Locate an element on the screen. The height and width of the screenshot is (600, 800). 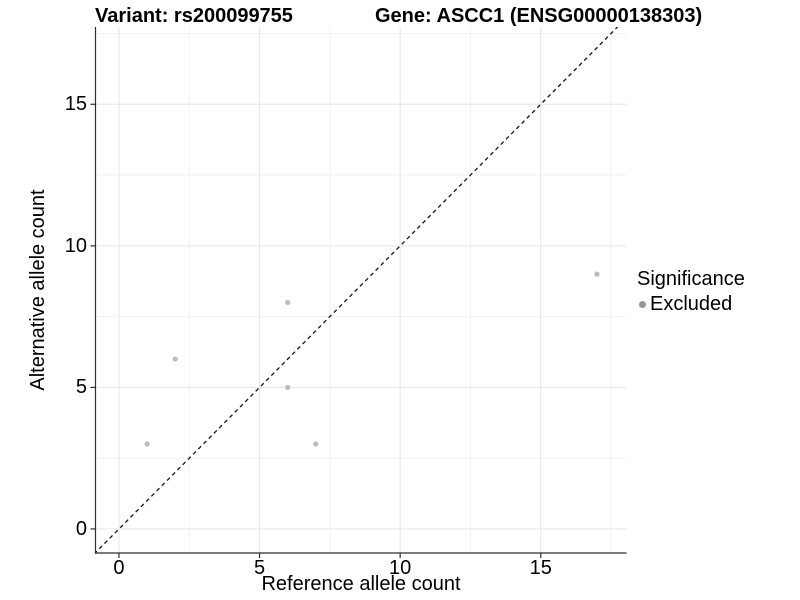
x-tick-label: 5 is located at coordinates (260, 568).